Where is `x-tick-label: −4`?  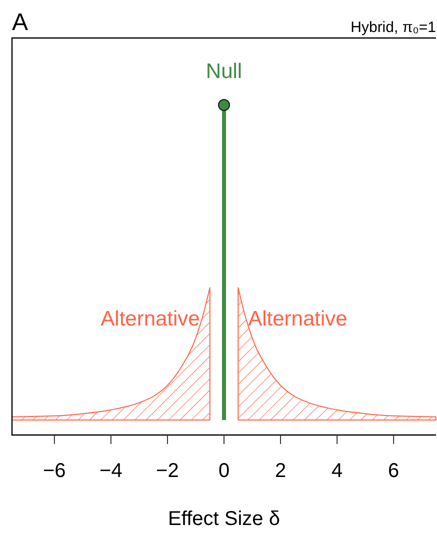
x-tick-label: −4 is located at coordinates (111, 471).